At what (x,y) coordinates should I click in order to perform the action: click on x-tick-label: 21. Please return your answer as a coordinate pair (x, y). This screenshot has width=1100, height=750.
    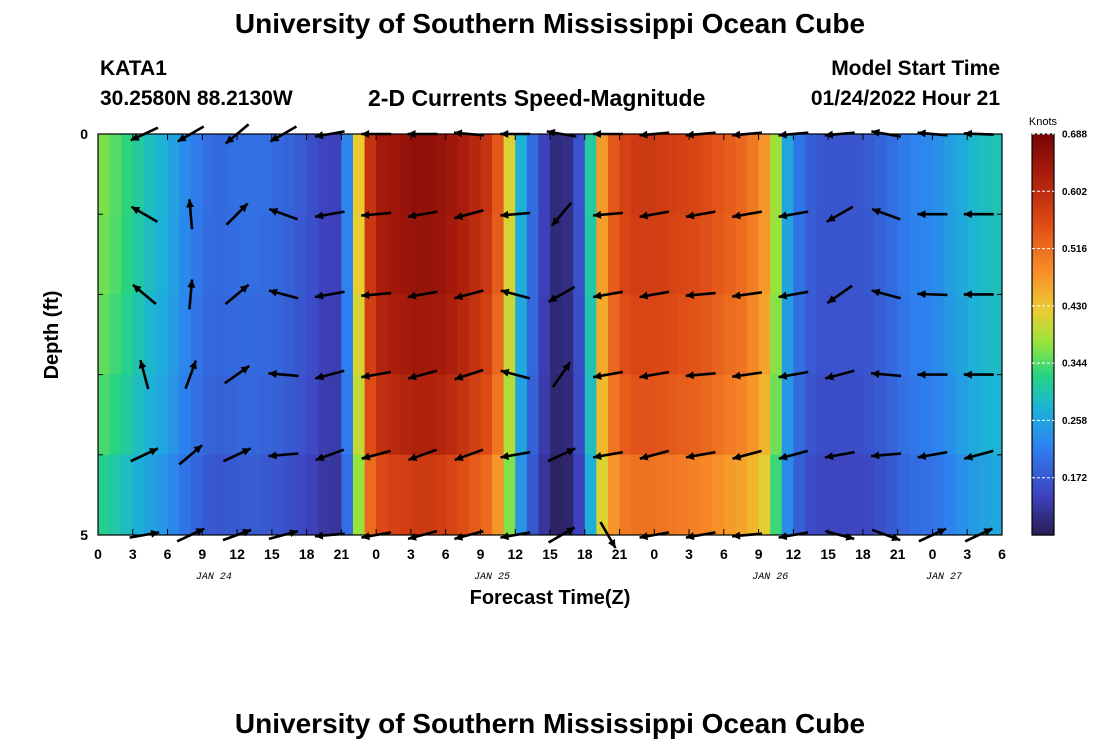
    Looking at the image, I should click on (342, 554).